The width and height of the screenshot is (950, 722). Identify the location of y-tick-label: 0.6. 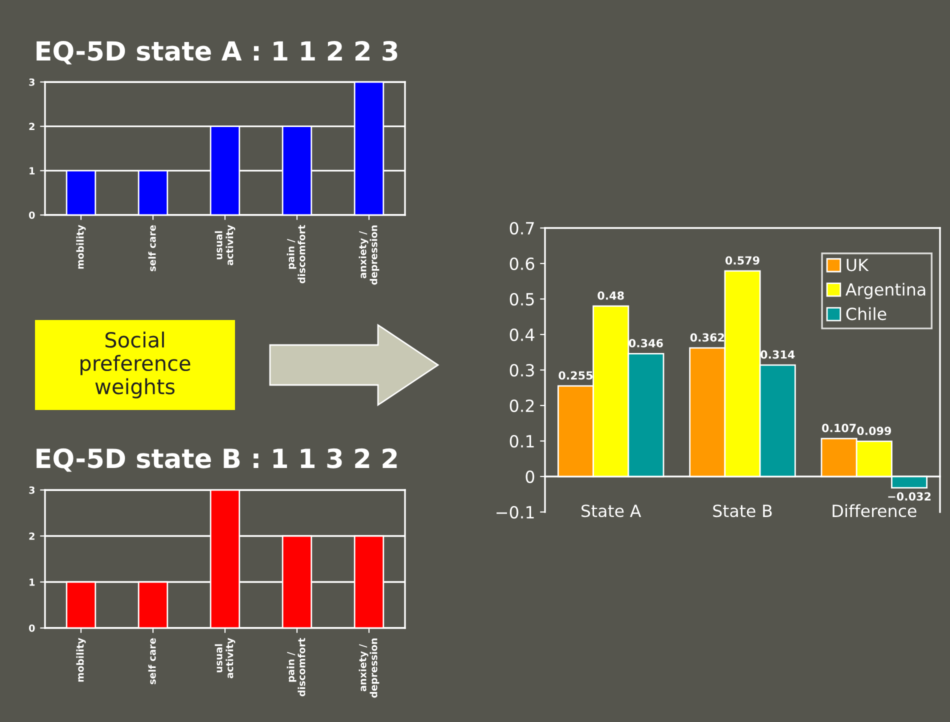
(522, 263).